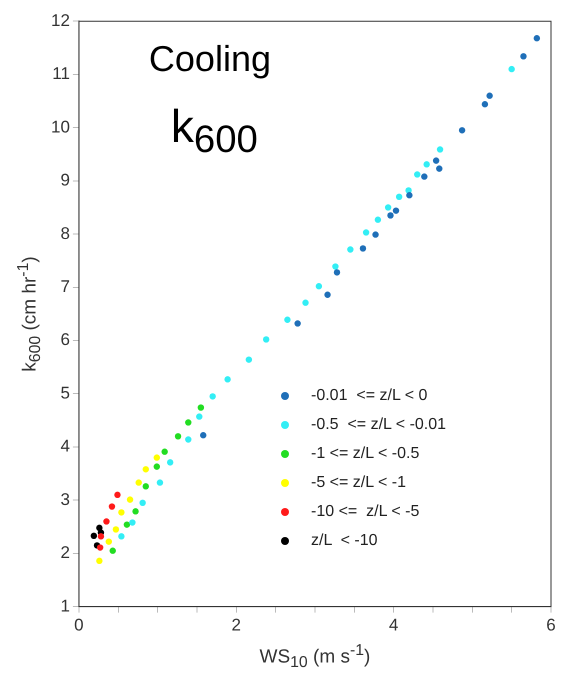 The width and height of the screenshot is (571, 692). I want to click on y-tick-label: 3, so click(65, 499).